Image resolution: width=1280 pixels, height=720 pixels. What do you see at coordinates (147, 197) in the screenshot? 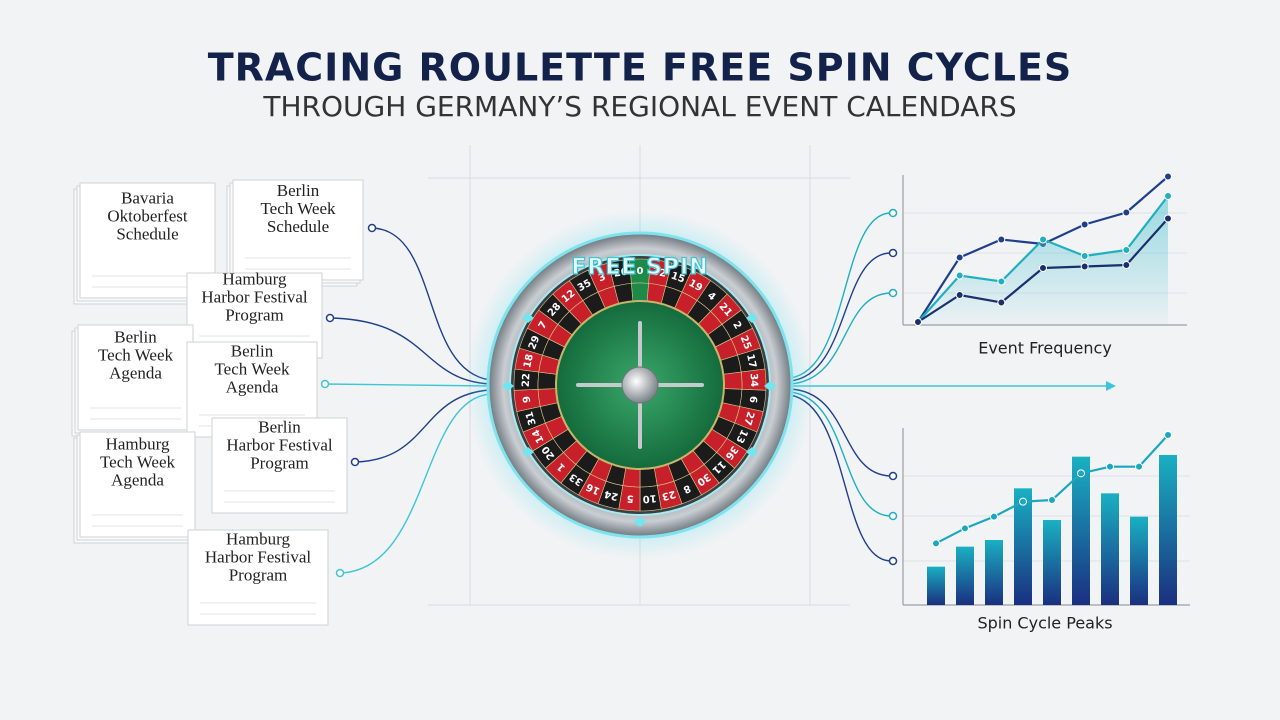
I see `card-text: Bavaria` at bounding box center [147, 197].